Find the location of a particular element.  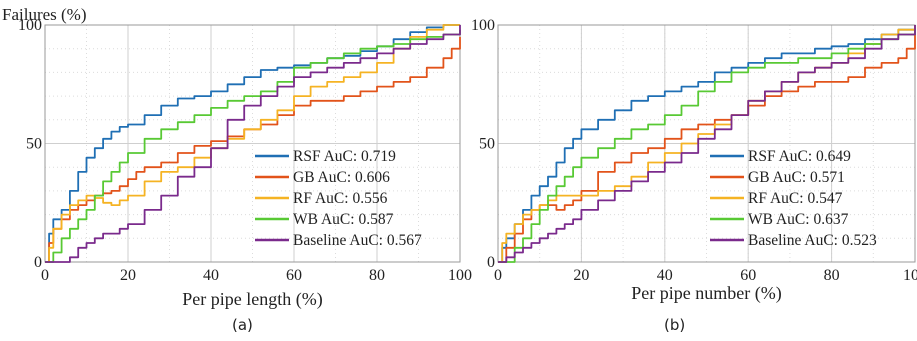

legend-label: Baseline AuC: 0.567 is located at coordinates (357, 240).